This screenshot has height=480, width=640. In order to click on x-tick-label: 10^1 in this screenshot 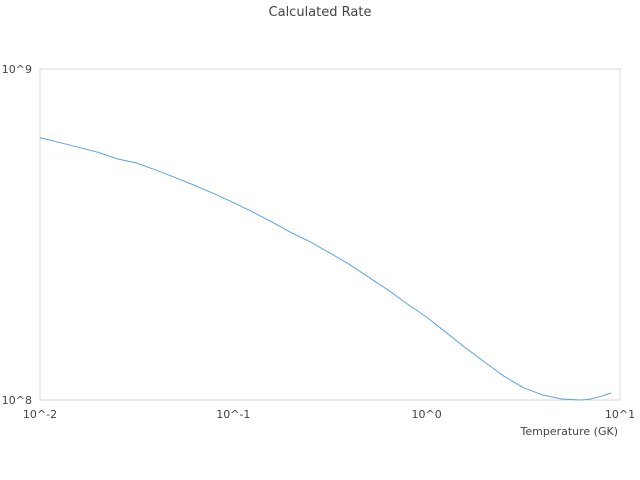, I will do `click(620, 414)`.